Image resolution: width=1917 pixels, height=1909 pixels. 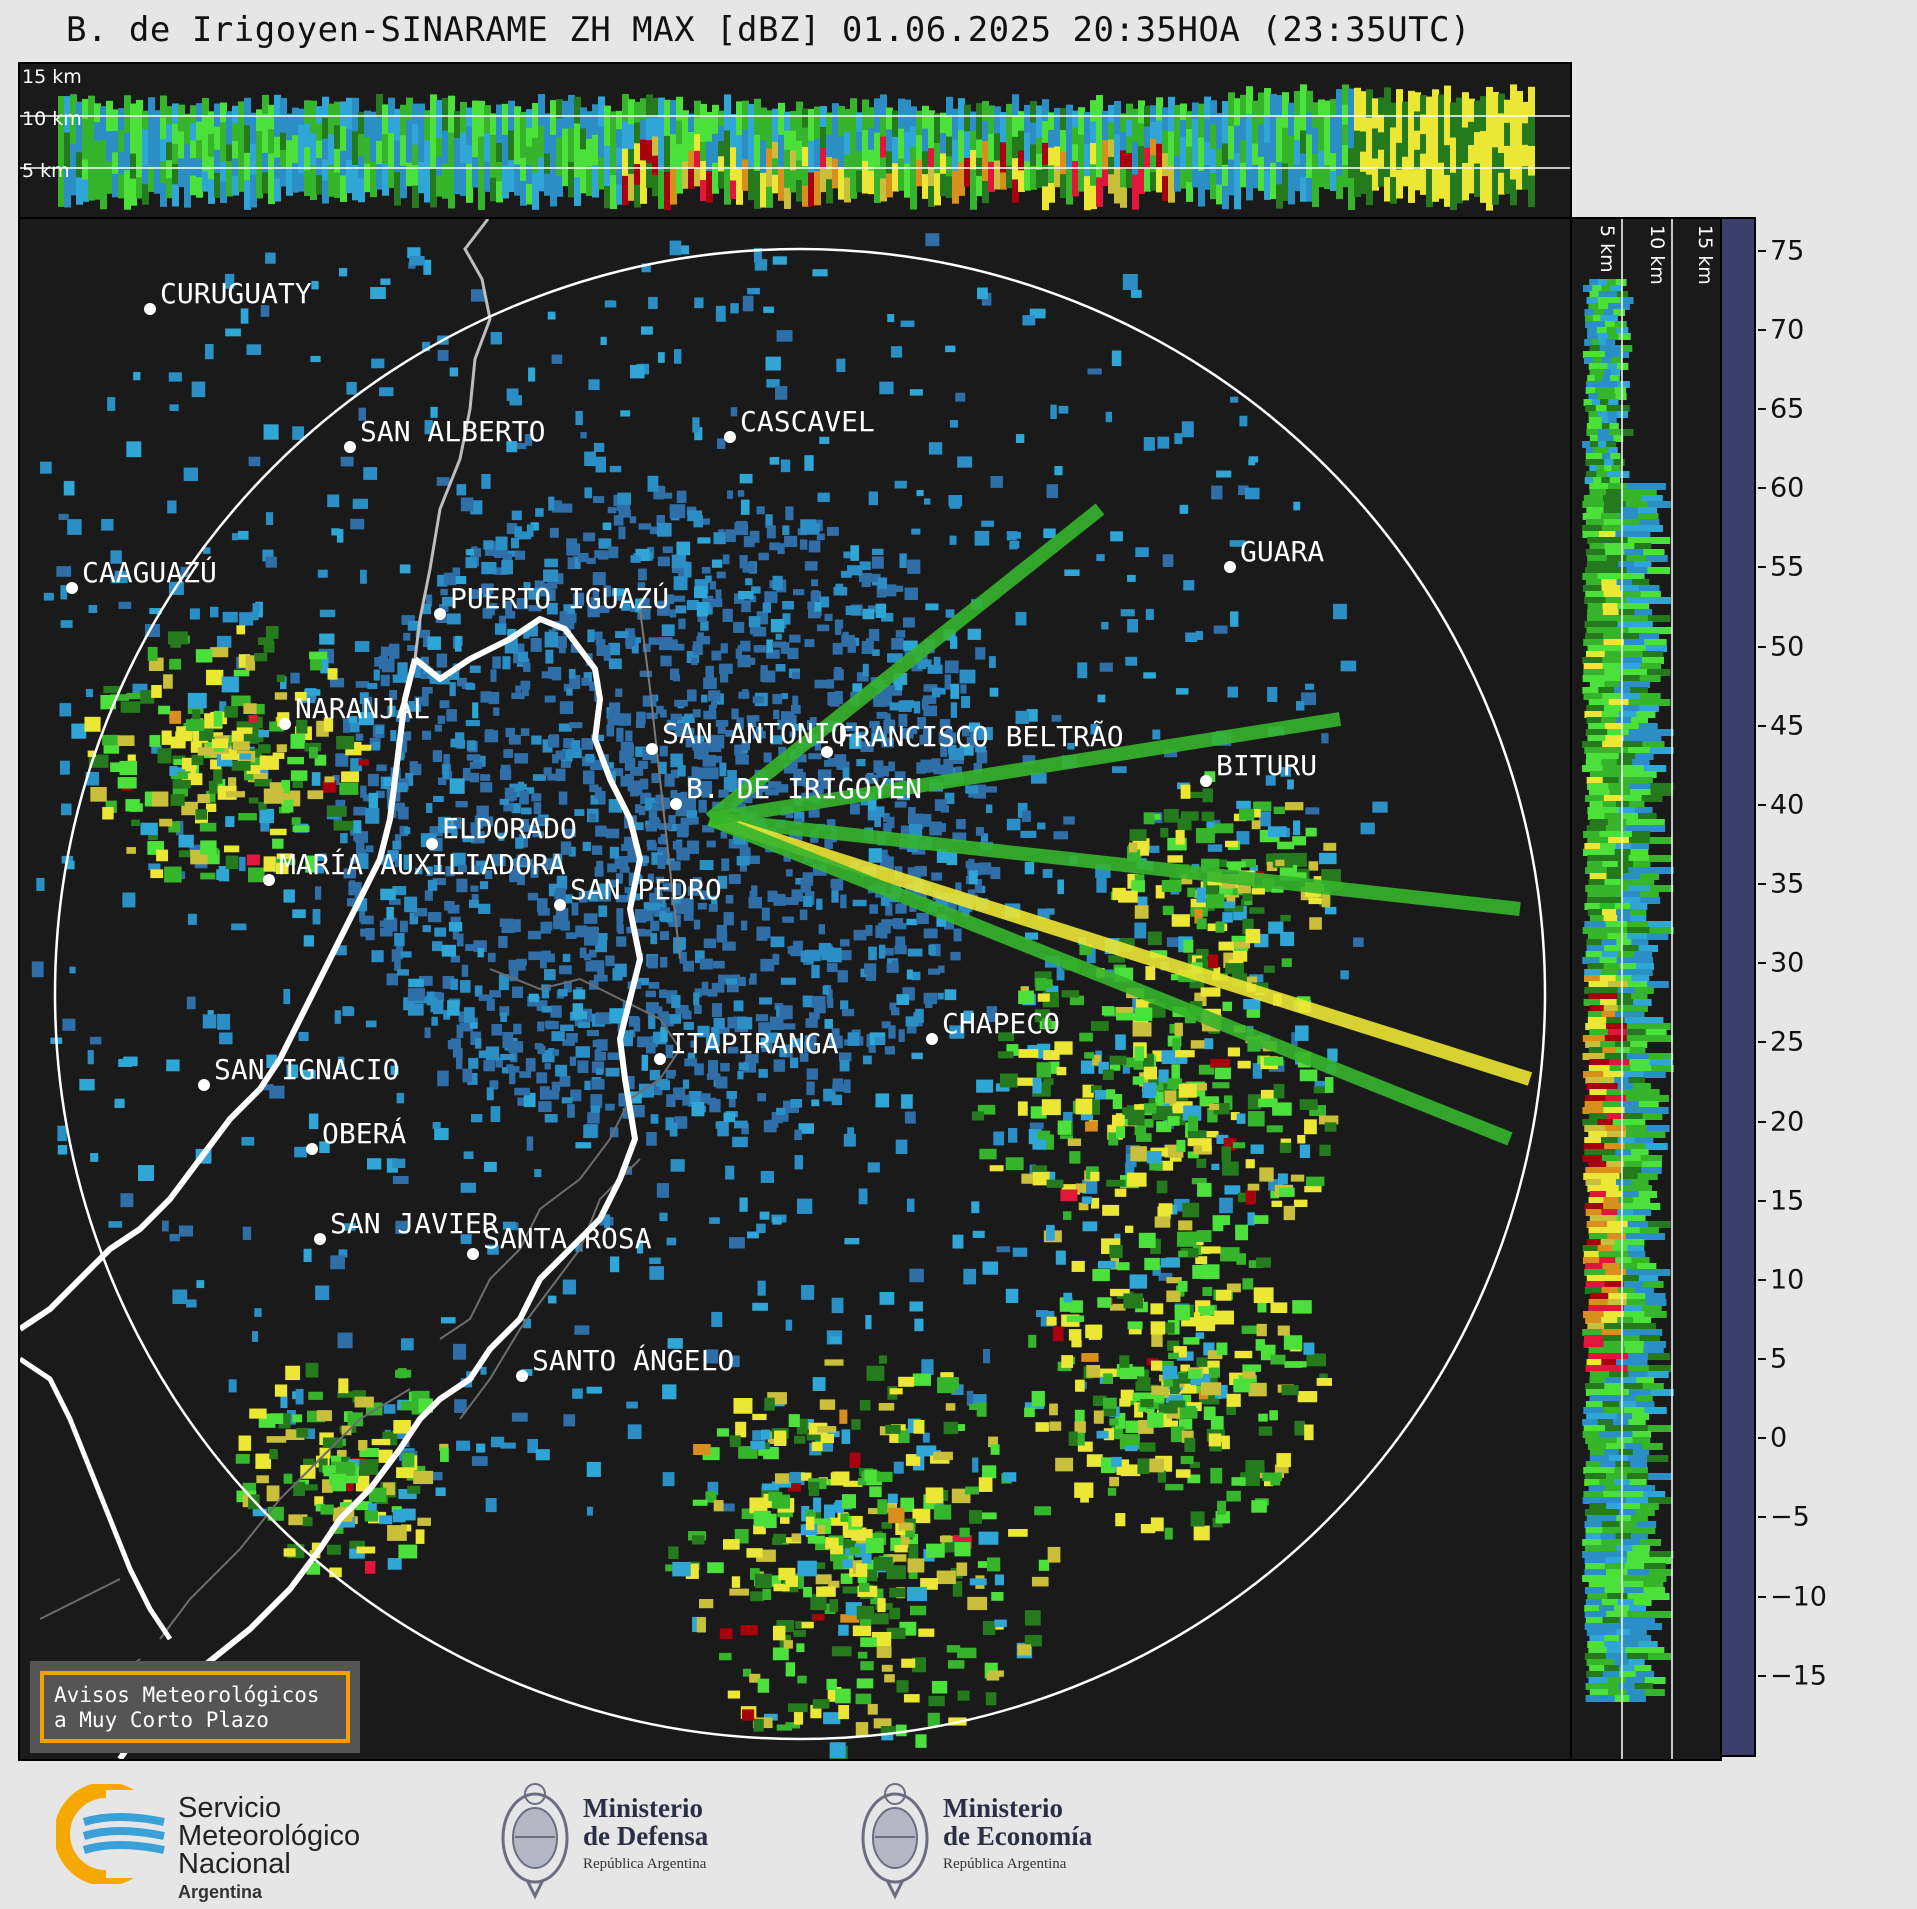 I want to click on notice-box: Avisos Meteorológicos a Muy Corto Plazo, so click(x=195, y=1707).